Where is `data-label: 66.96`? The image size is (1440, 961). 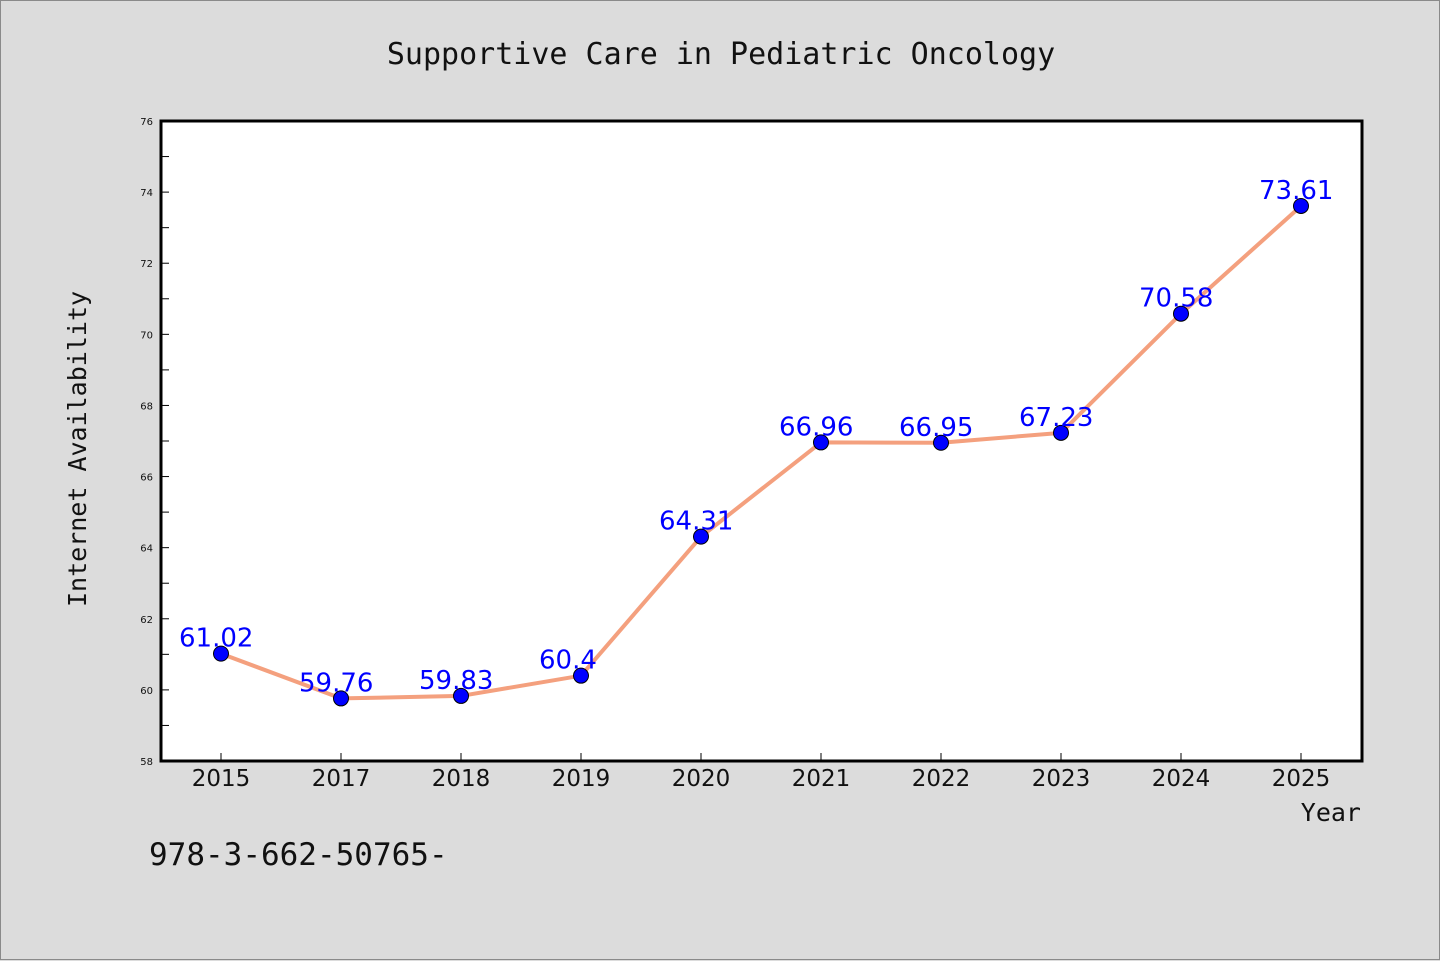 data-label: 66.96 is located at coordinates (816, 427).